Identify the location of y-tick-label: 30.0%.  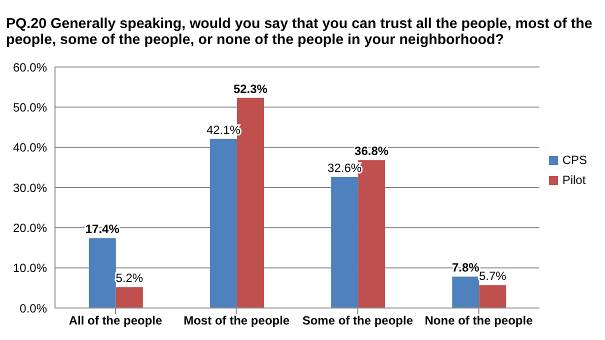
(30, 187).